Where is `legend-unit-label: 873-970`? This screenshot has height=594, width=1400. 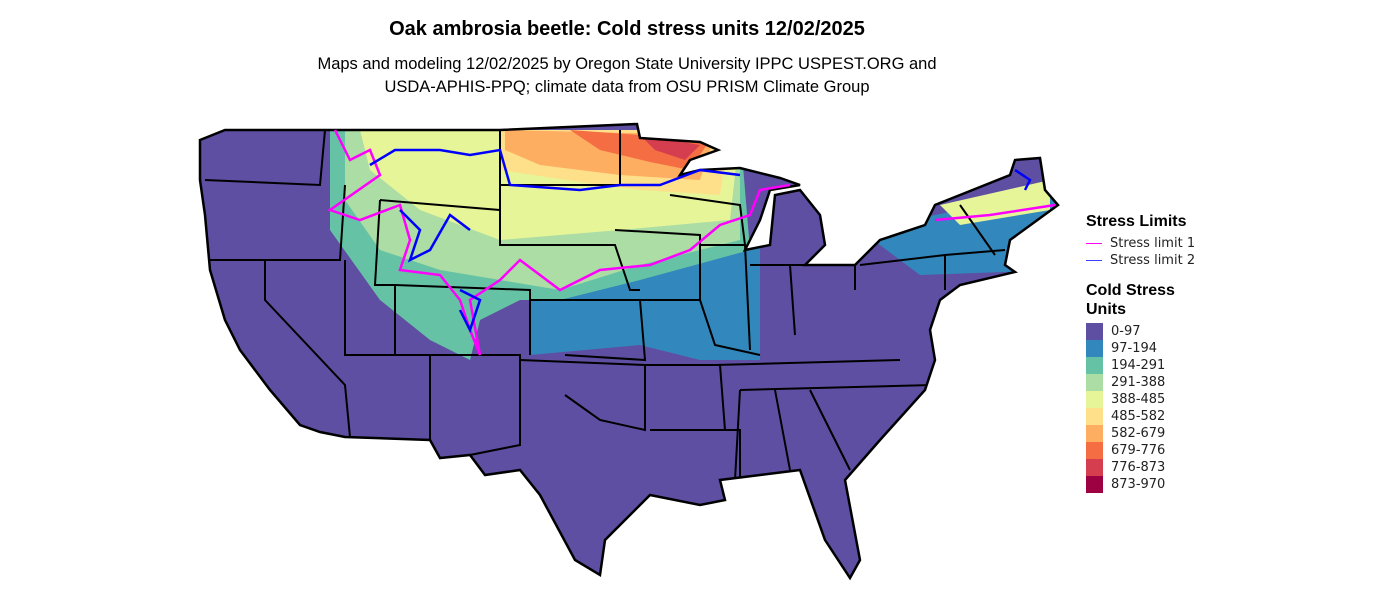 legend-unit-label: 873-970 is located at coordinates (1138, 484).